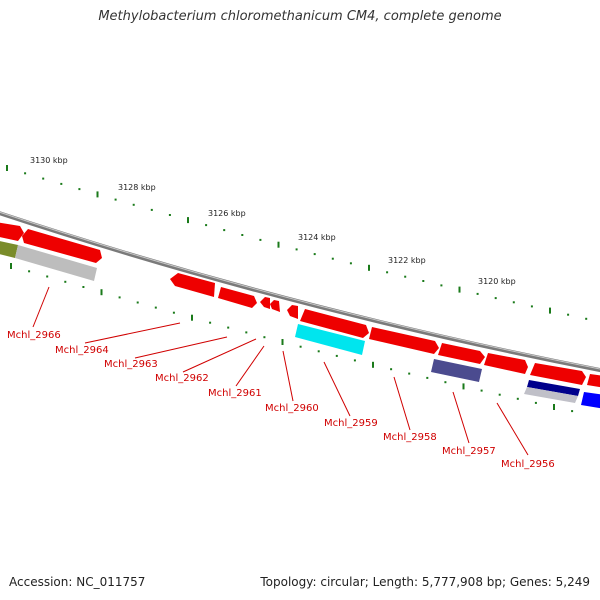  What do you see at coordinates (182, 378) in the screenshot?
I see `gene-label-mchl-2962: Mchl_2962` at bounding box center [182, 378].